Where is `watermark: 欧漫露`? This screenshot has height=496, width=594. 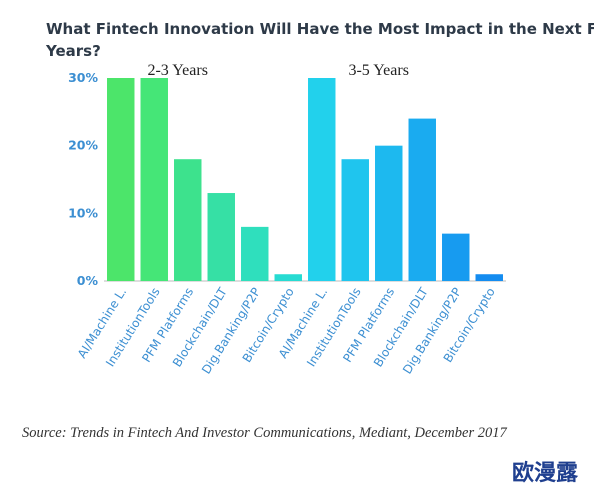
watermark: 欧漫露 is located at coordinates (545, 473).